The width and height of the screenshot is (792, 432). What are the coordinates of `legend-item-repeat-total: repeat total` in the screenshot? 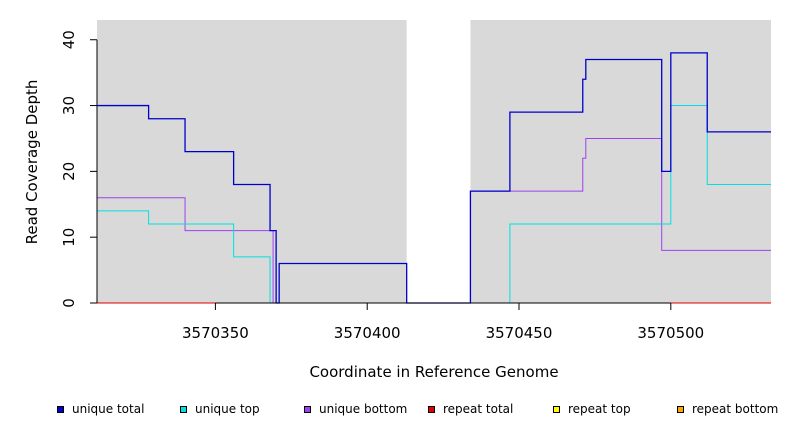 It's located at (470, 409).